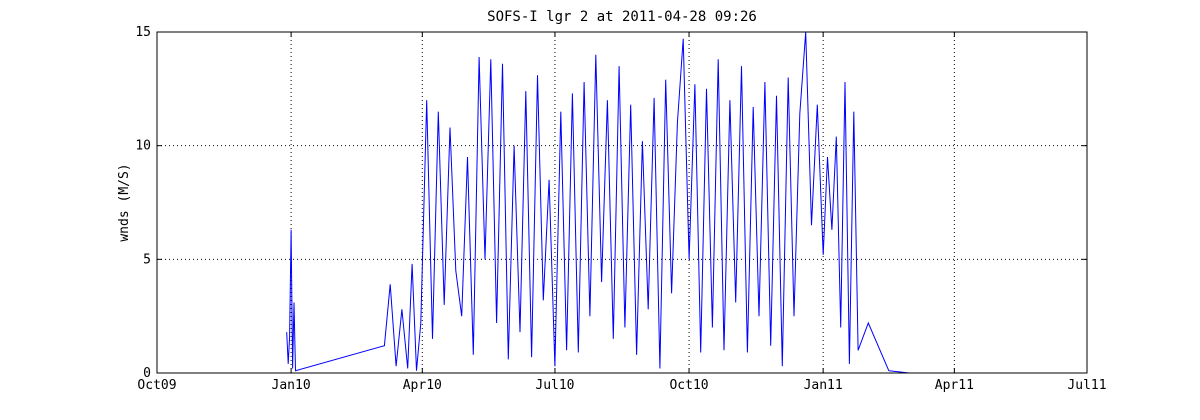 This screenshot has width=1200, height=420. I want to click on x-tick-label: Oct09, so click(156, 385).